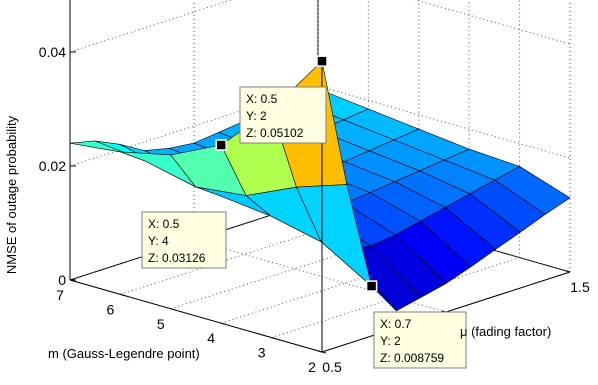 This screenshot has height=385, width=598. I want to click on datatip-line: Z: 0.008759, so click(412, 358).